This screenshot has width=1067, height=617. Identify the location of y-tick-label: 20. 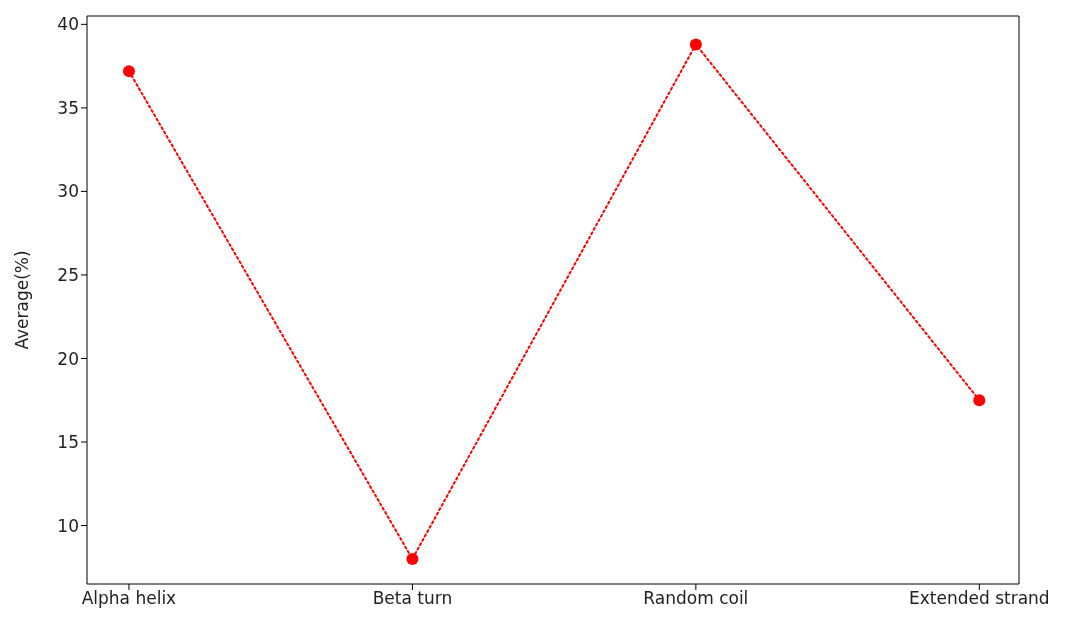
(68, 358).